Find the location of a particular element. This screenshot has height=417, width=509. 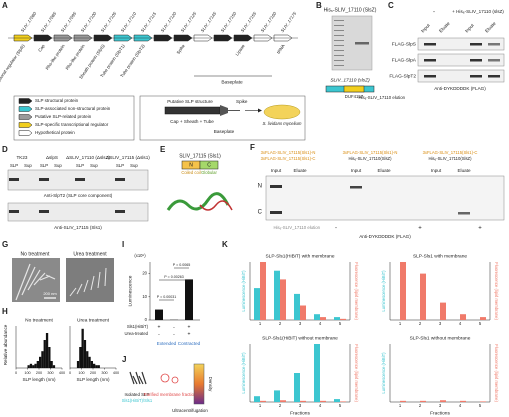

x-tick-label: 100 is located at coordinates (81, 373).